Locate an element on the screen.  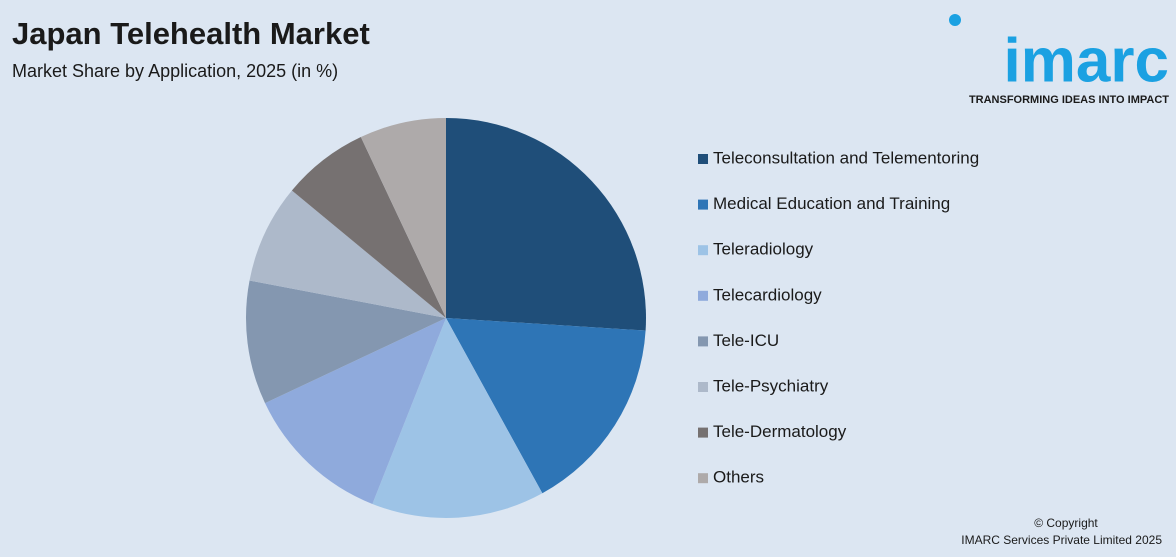
legend-label: Others is located at coordinates (738, 477).